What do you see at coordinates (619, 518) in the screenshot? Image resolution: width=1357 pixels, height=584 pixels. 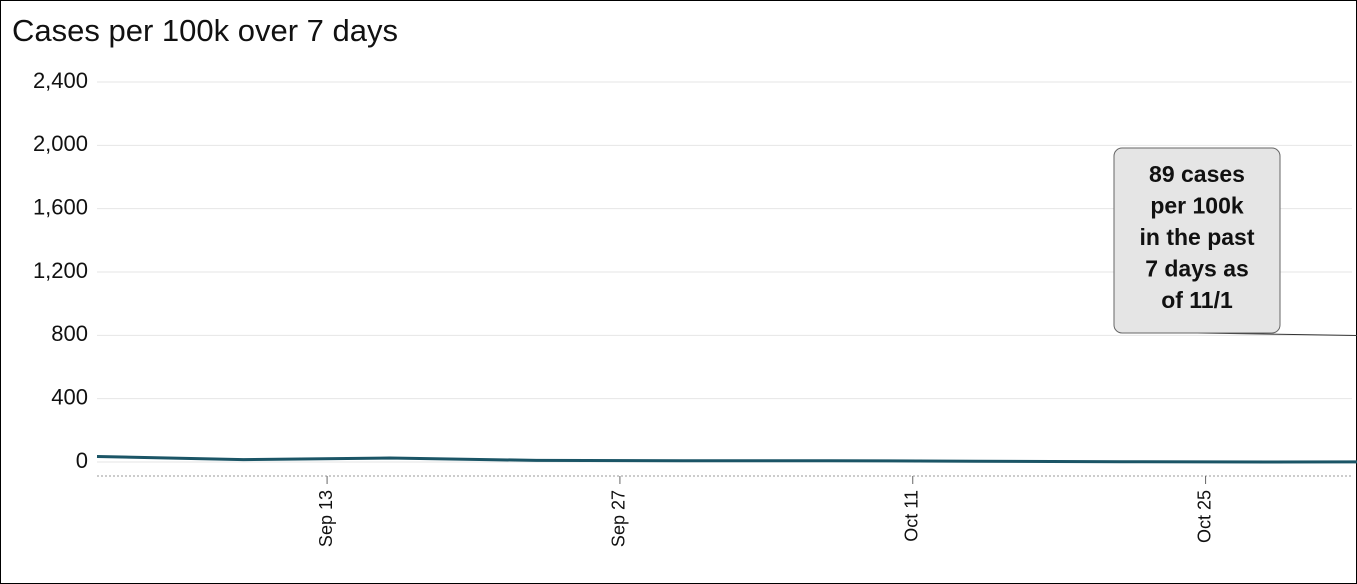 I see `x-tick-label: Sep 27` at bounding box center [619, 518].